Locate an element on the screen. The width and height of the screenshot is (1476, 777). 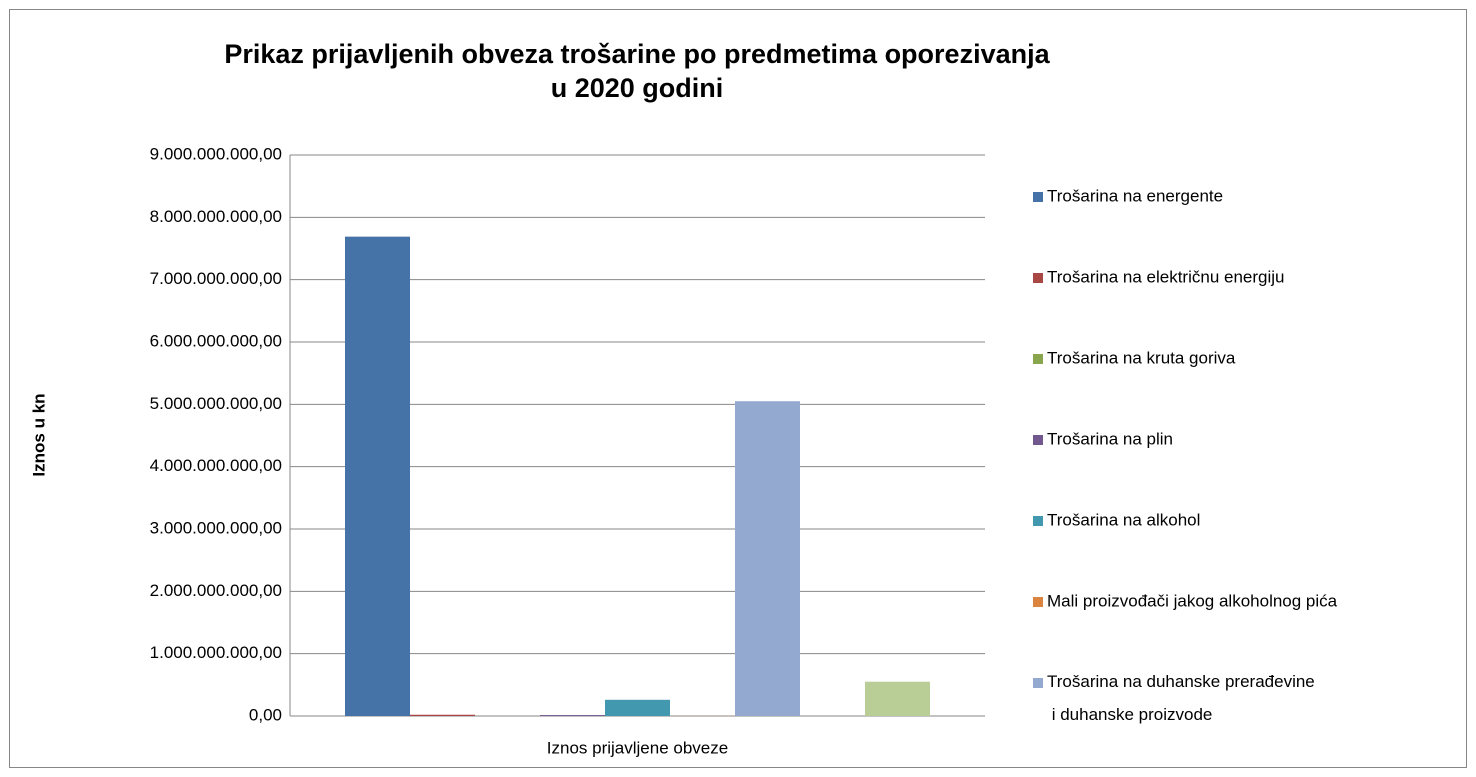
y-tick-label: 2.000.000.000,00 is located at coordinates (216, 590).